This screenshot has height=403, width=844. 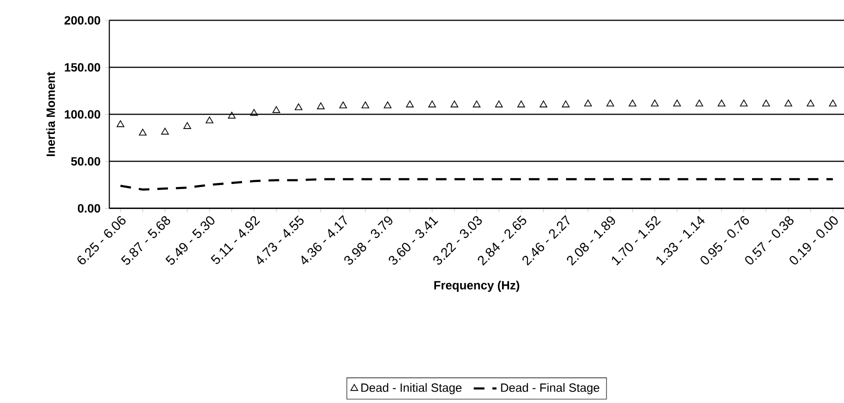 What do you see at coordinates (82, 114) in the screenshot?
I see `y-tick-label: 100.00` at bounding box center [82, 114].